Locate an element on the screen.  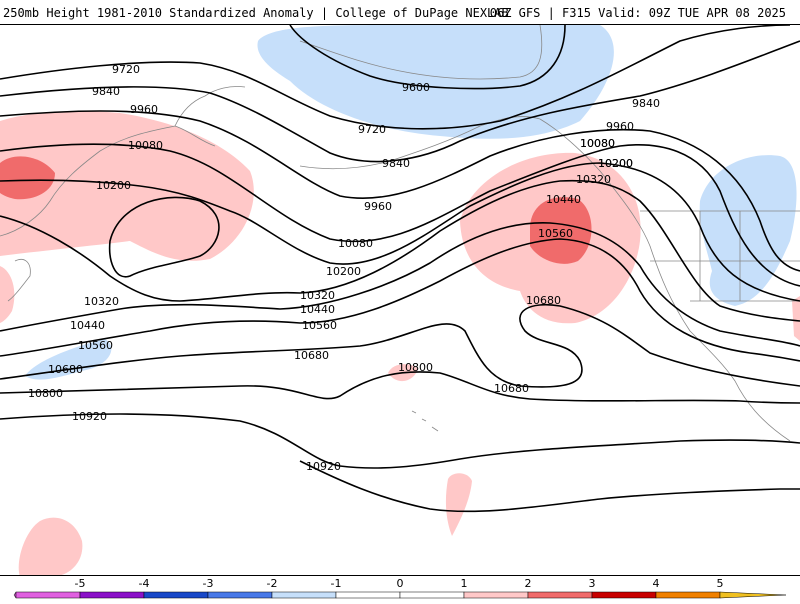
colorbar: -5 -4 -3 -2 -1 0 1 2 3 4 5 is located at coordinates (400, 588).